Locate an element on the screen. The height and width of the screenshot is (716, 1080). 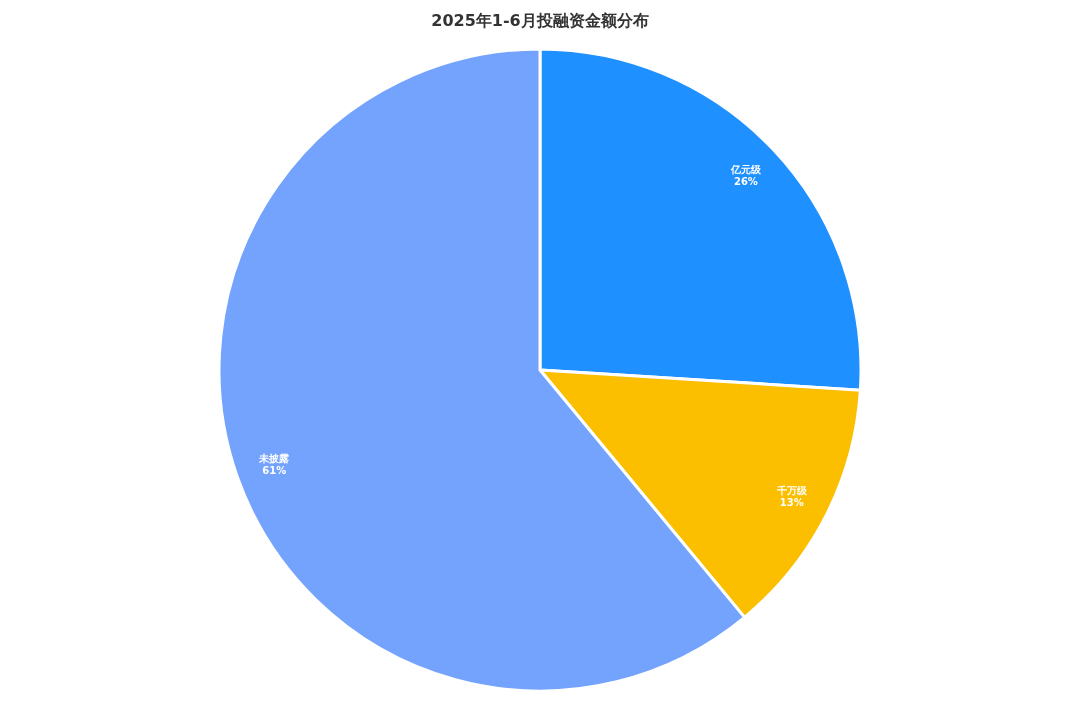
data-label: 61% is located at coordinates (274, 470).